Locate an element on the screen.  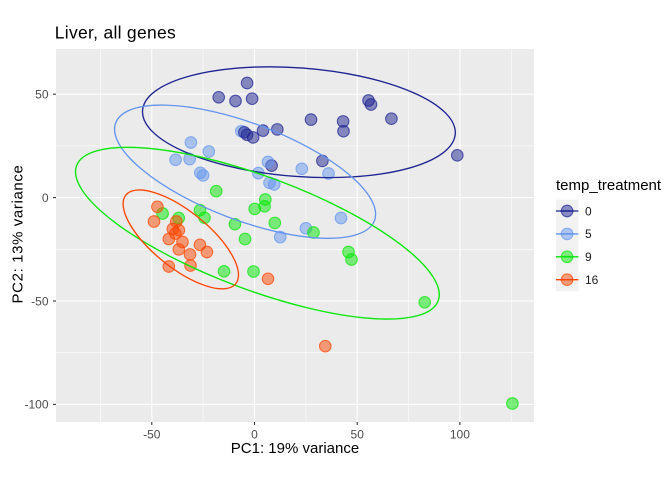
svg-text: 9 is located at coordinates (588, 257).